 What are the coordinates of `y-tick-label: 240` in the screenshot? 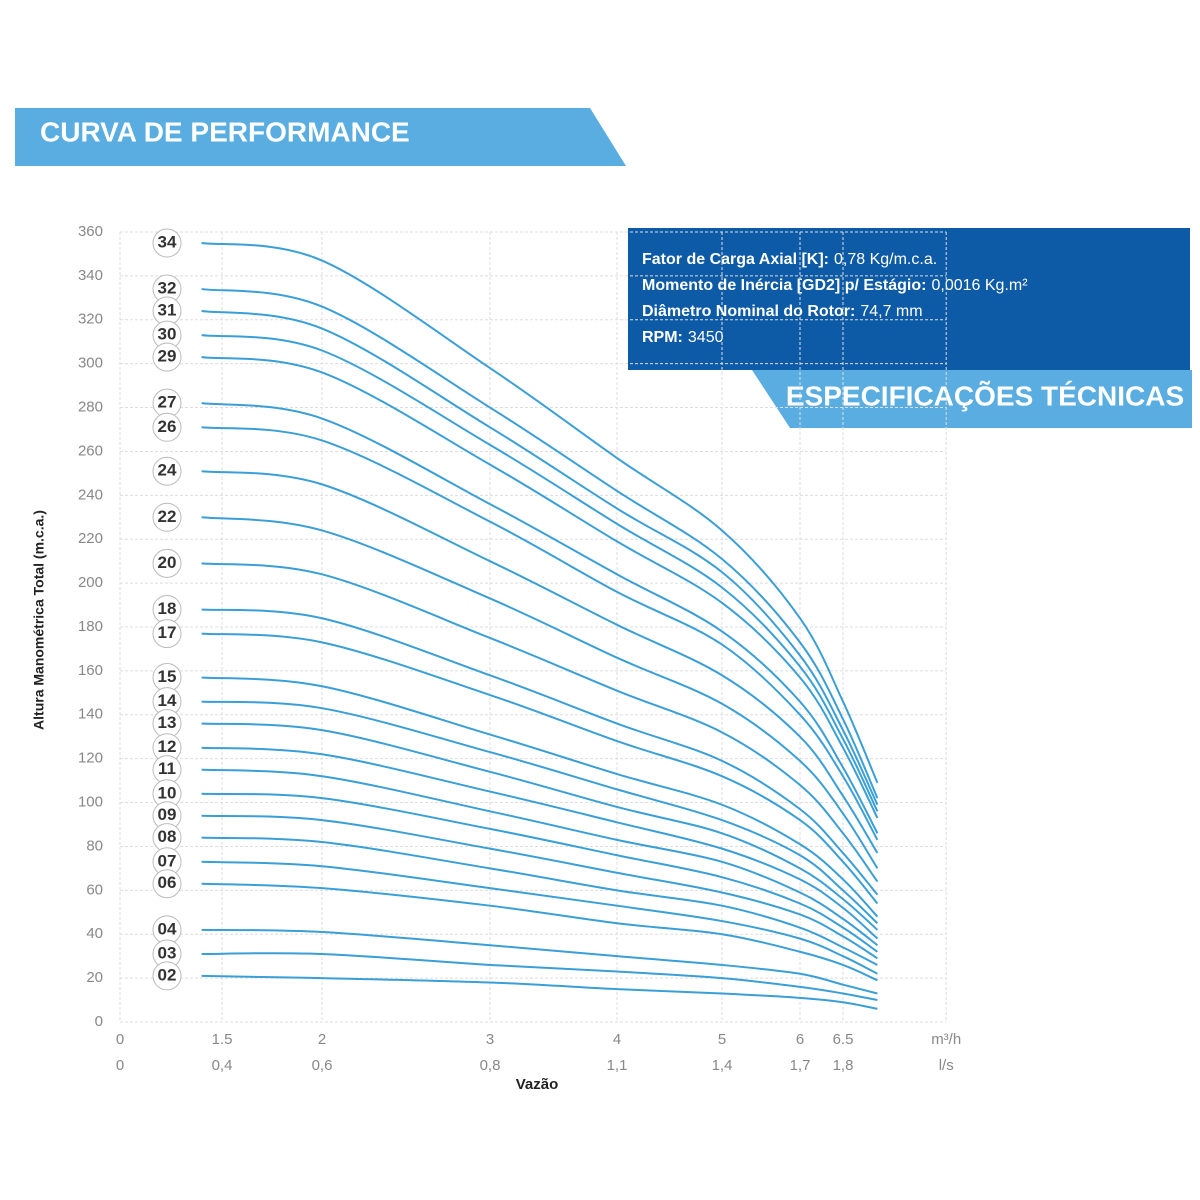 It's located at (90, 494).